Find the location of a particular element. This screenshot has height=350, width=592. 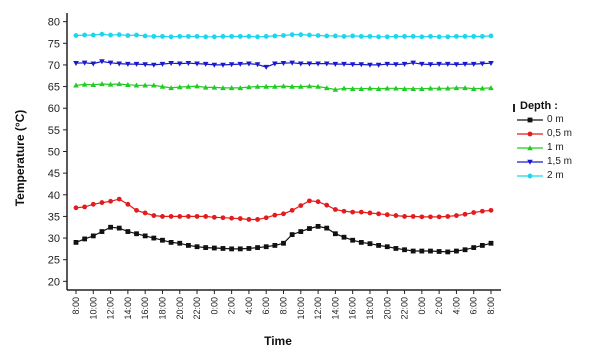

x-tick-label: 14:00 is located at coordinates (335, 308).